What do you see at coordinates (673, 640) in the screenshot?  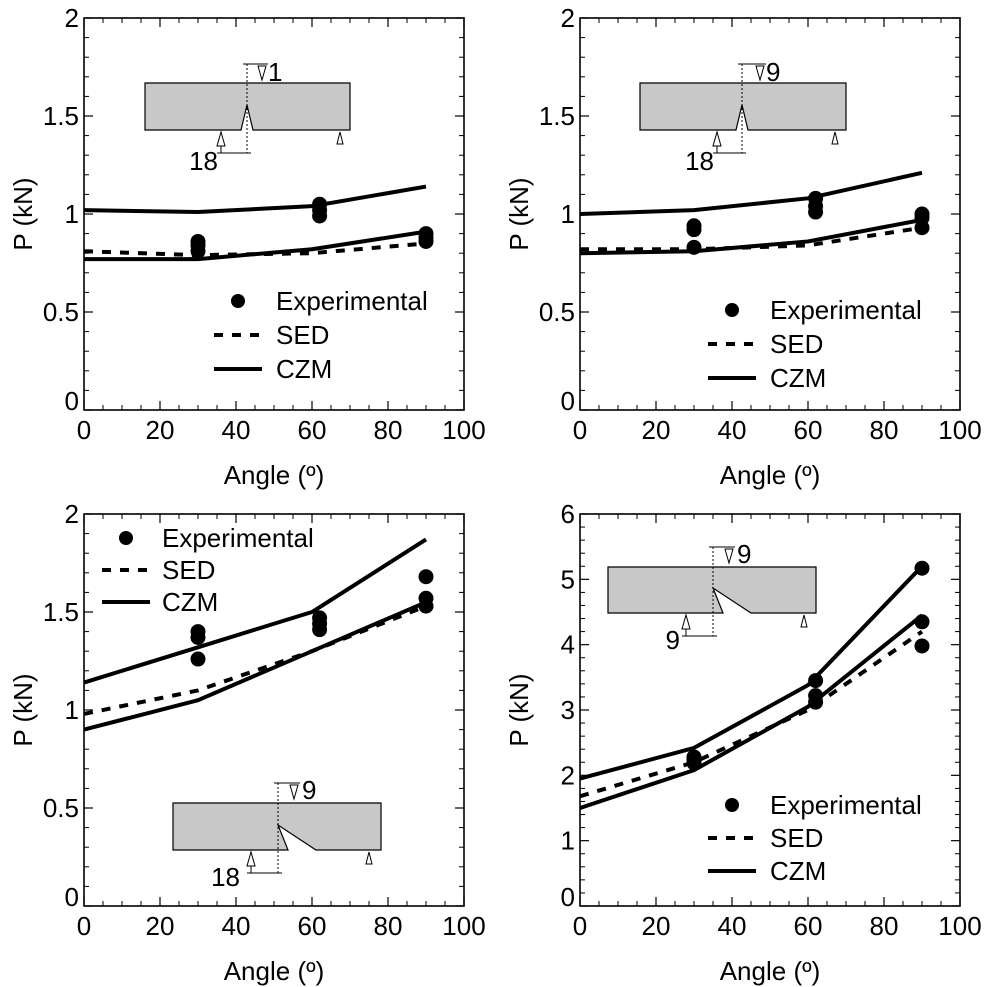 I see `inset-dimension-bottom: 9` at bounding box center [673, 640].